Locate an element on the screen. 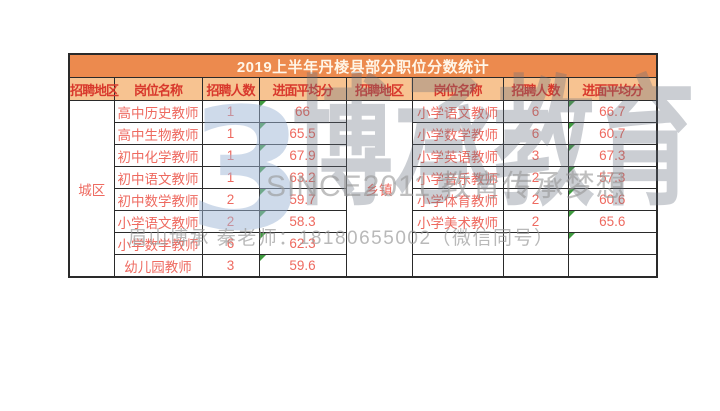 The width and height of the screenshot is (720, 411). score-value: 67.3 is located at coordinates (612, 155).